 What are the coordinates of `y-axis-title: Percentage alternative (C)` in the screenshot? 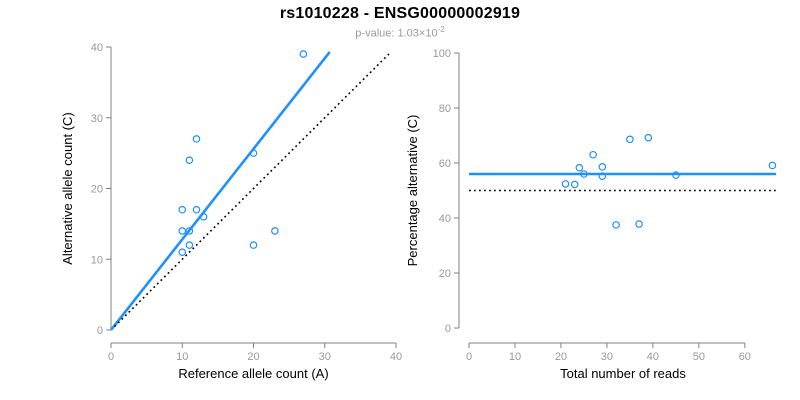 It's located at (412, 191).